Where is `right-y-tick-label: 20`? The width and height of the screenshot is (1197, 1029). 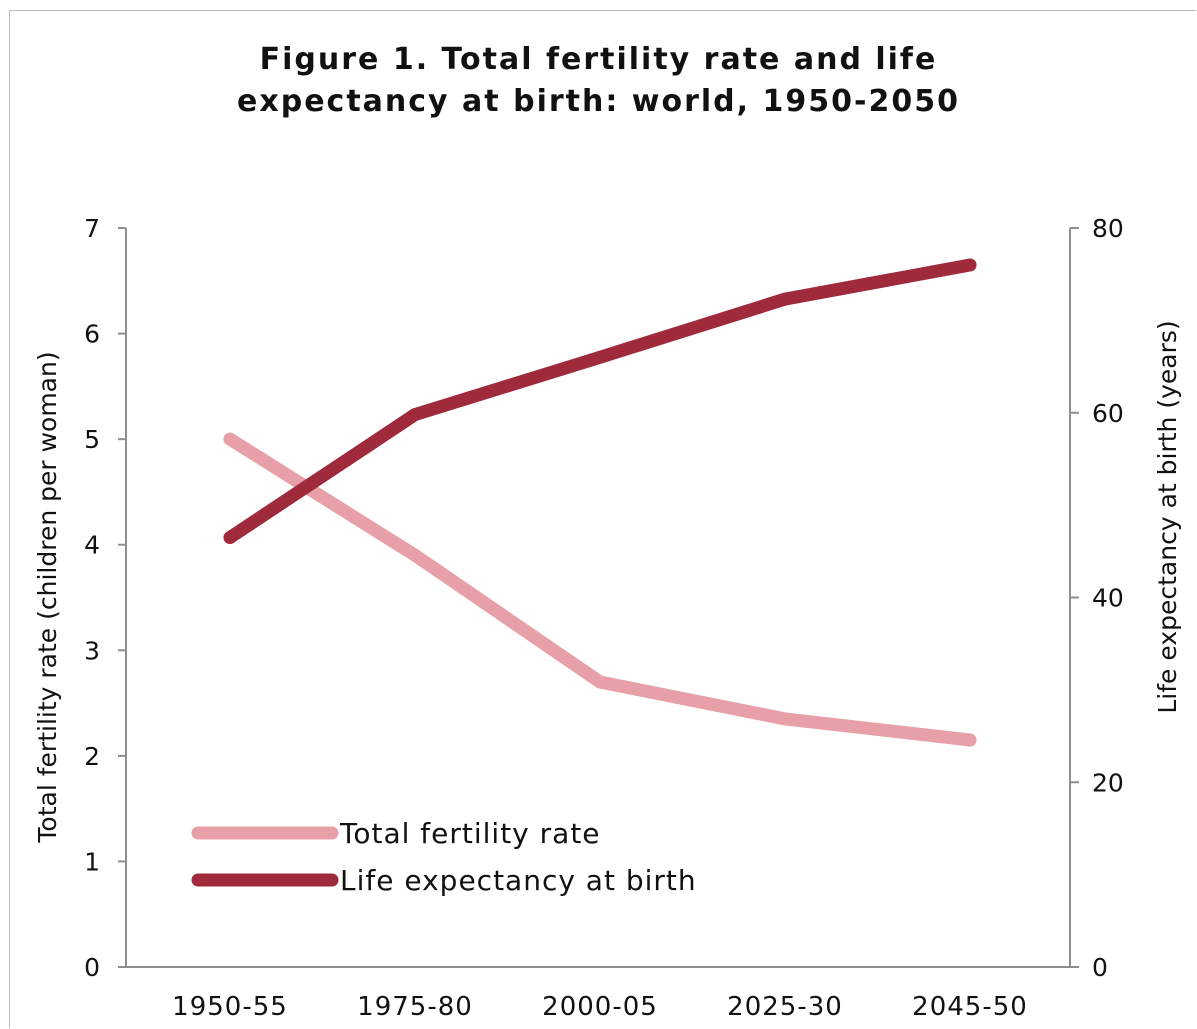 right-y-tick-label: 20 is located at coordinates (1108, 782).